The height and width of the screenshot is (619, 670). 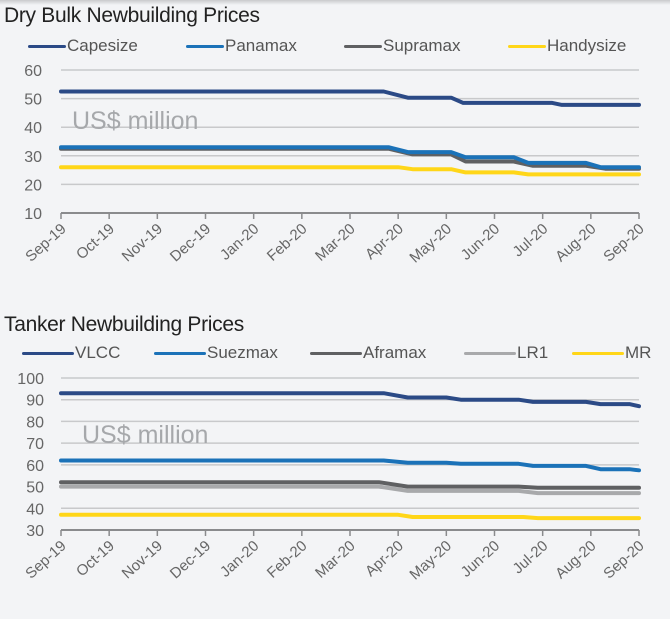 I want to click on legend: VLCC Suezmax Aframax LR1 MR, so click(x=335, y=353).